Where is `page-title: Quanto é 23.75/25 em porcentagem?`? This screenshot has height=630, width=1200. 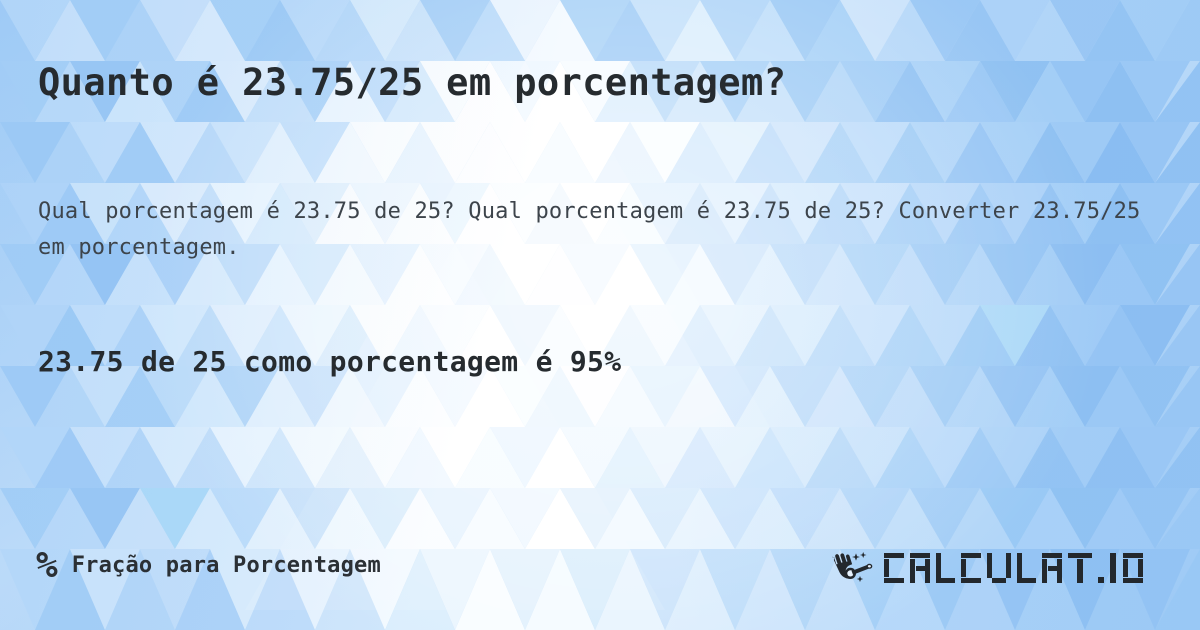
page-title: Quanto é 23.75/25 em porcentagem? is located at coordinates (412, 82).